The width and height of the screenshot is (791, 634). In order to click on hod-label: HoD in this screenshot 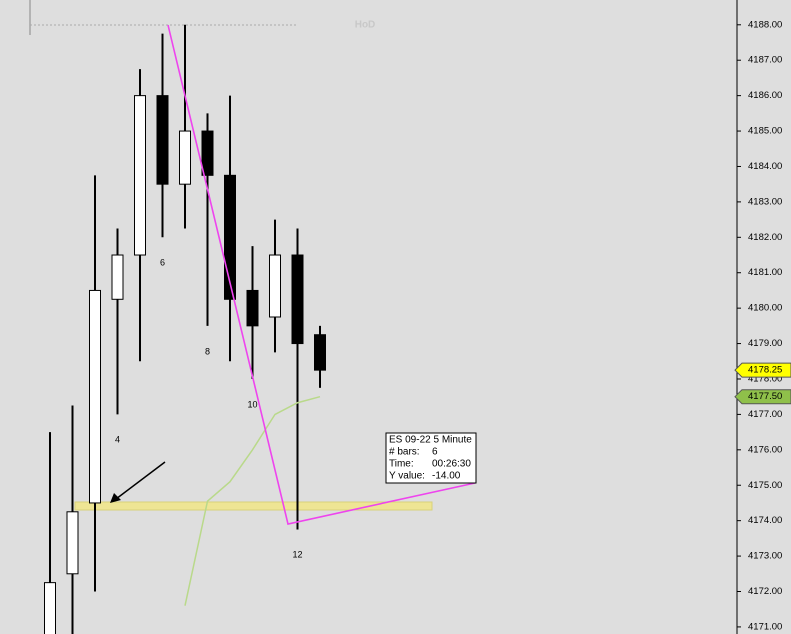, I will do `click(365, 25)`.